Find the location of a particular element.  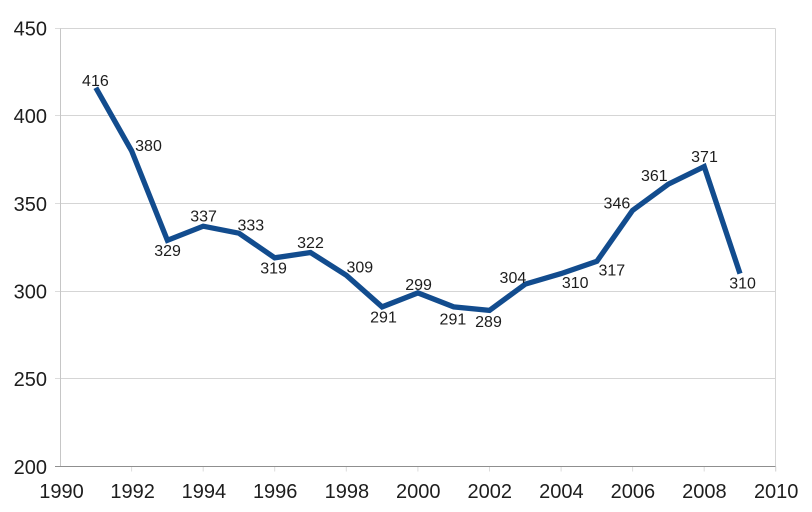

svg-text: 400 is located at coordinates (30, 117).